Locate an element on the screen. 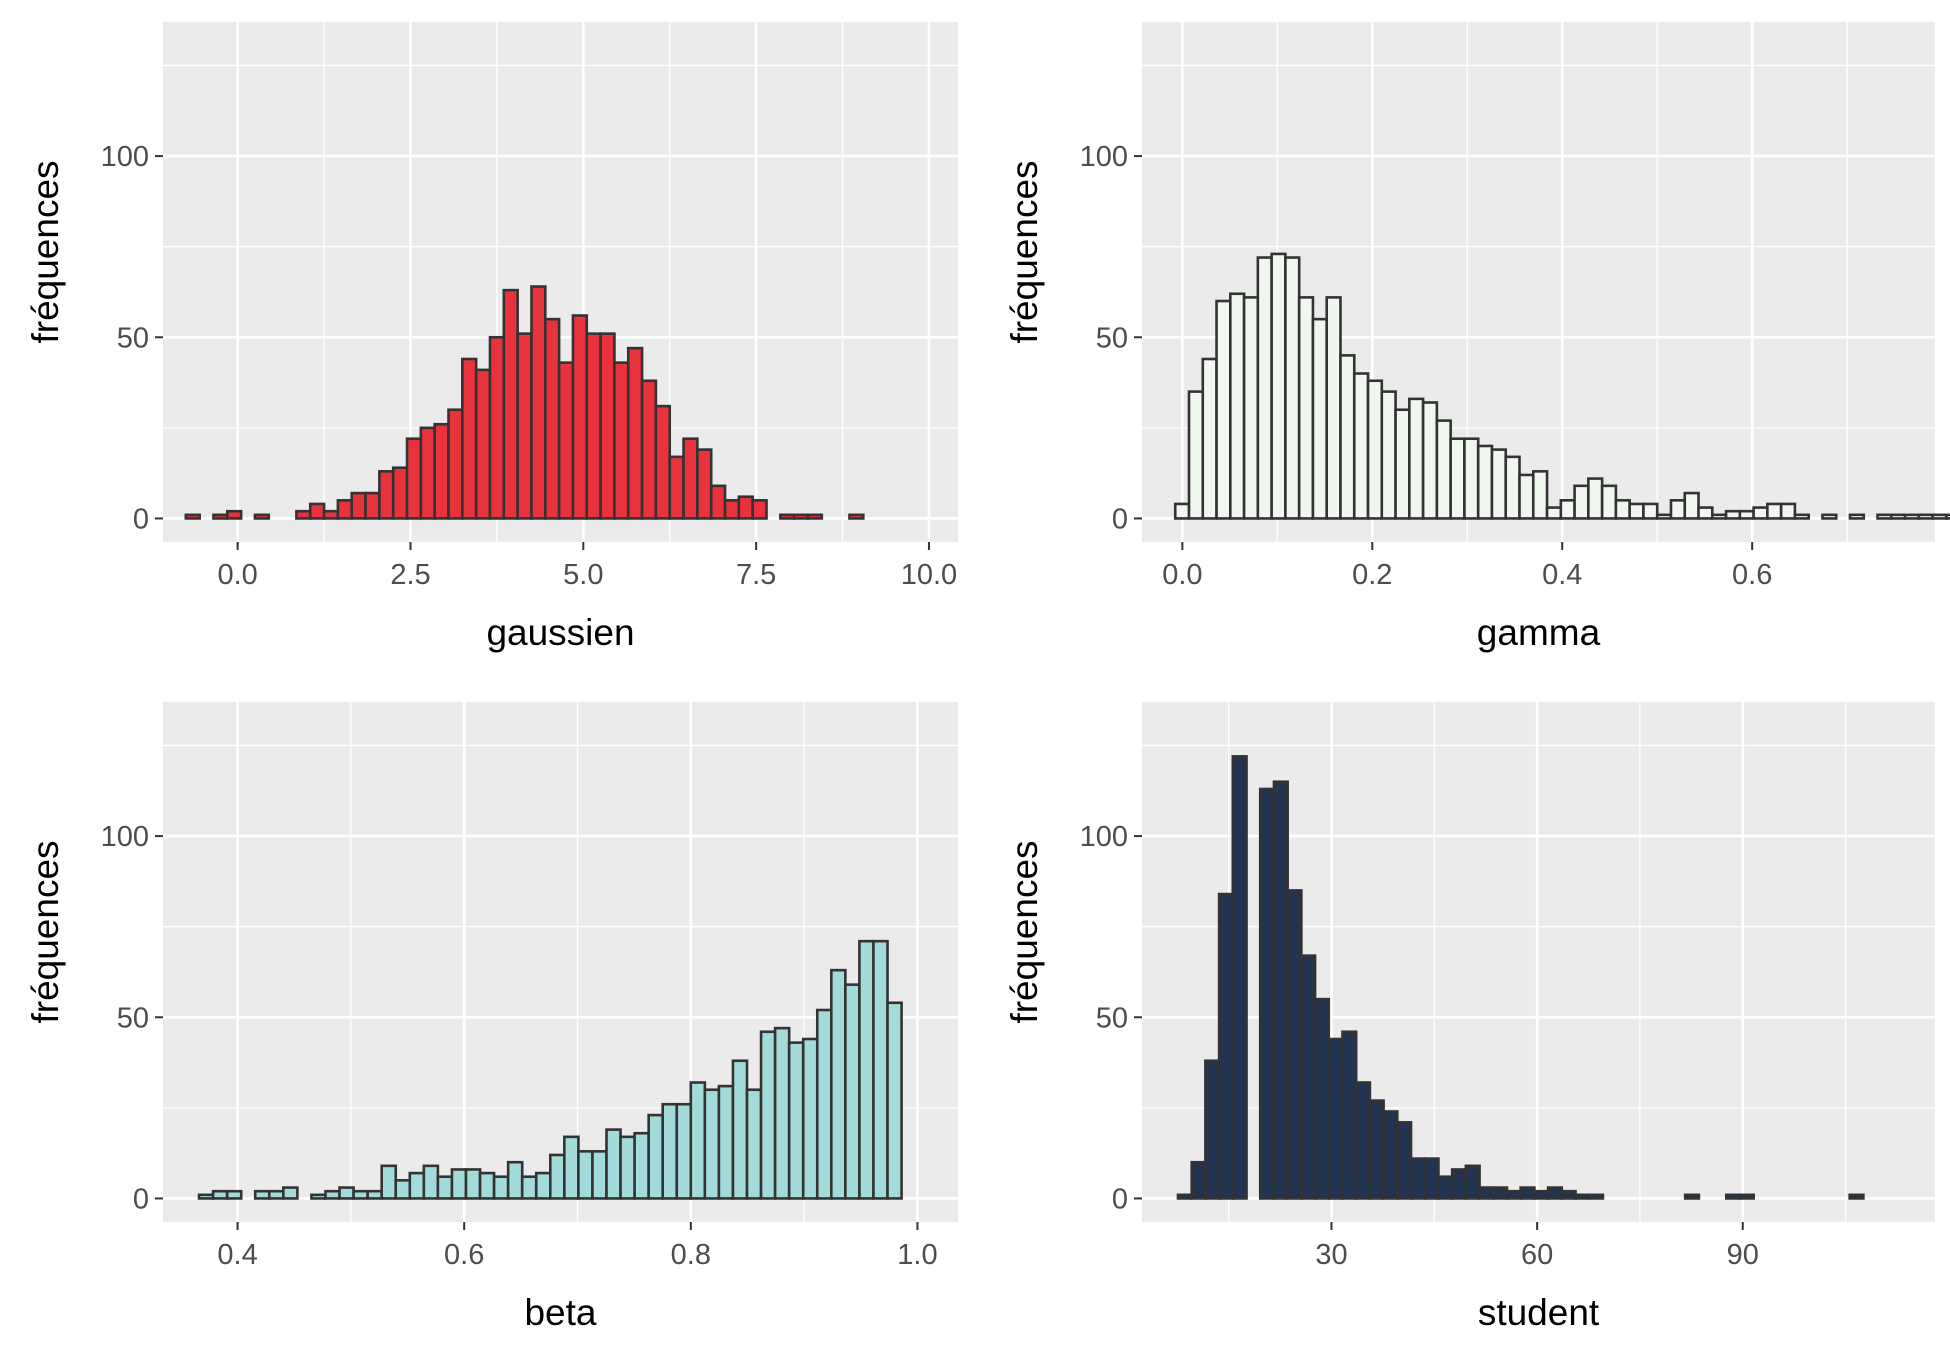 The height and width of the screenshot is (1350, 1950). x-tick-label: 30 is located at coordinates (1331, 1255).